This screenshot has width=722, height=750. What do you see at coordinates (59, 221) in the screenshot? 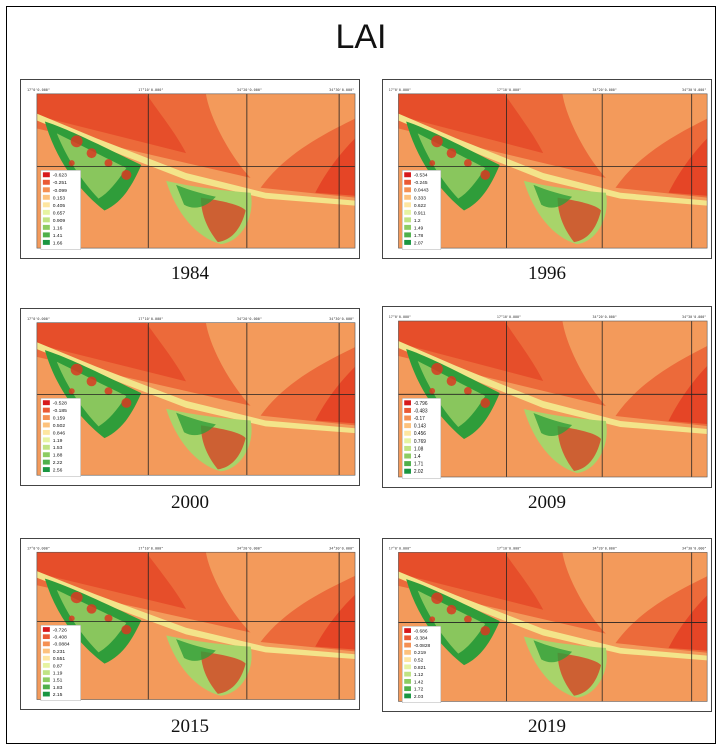
I see `legend-label: 0.909` at bounding box center [59, 221].